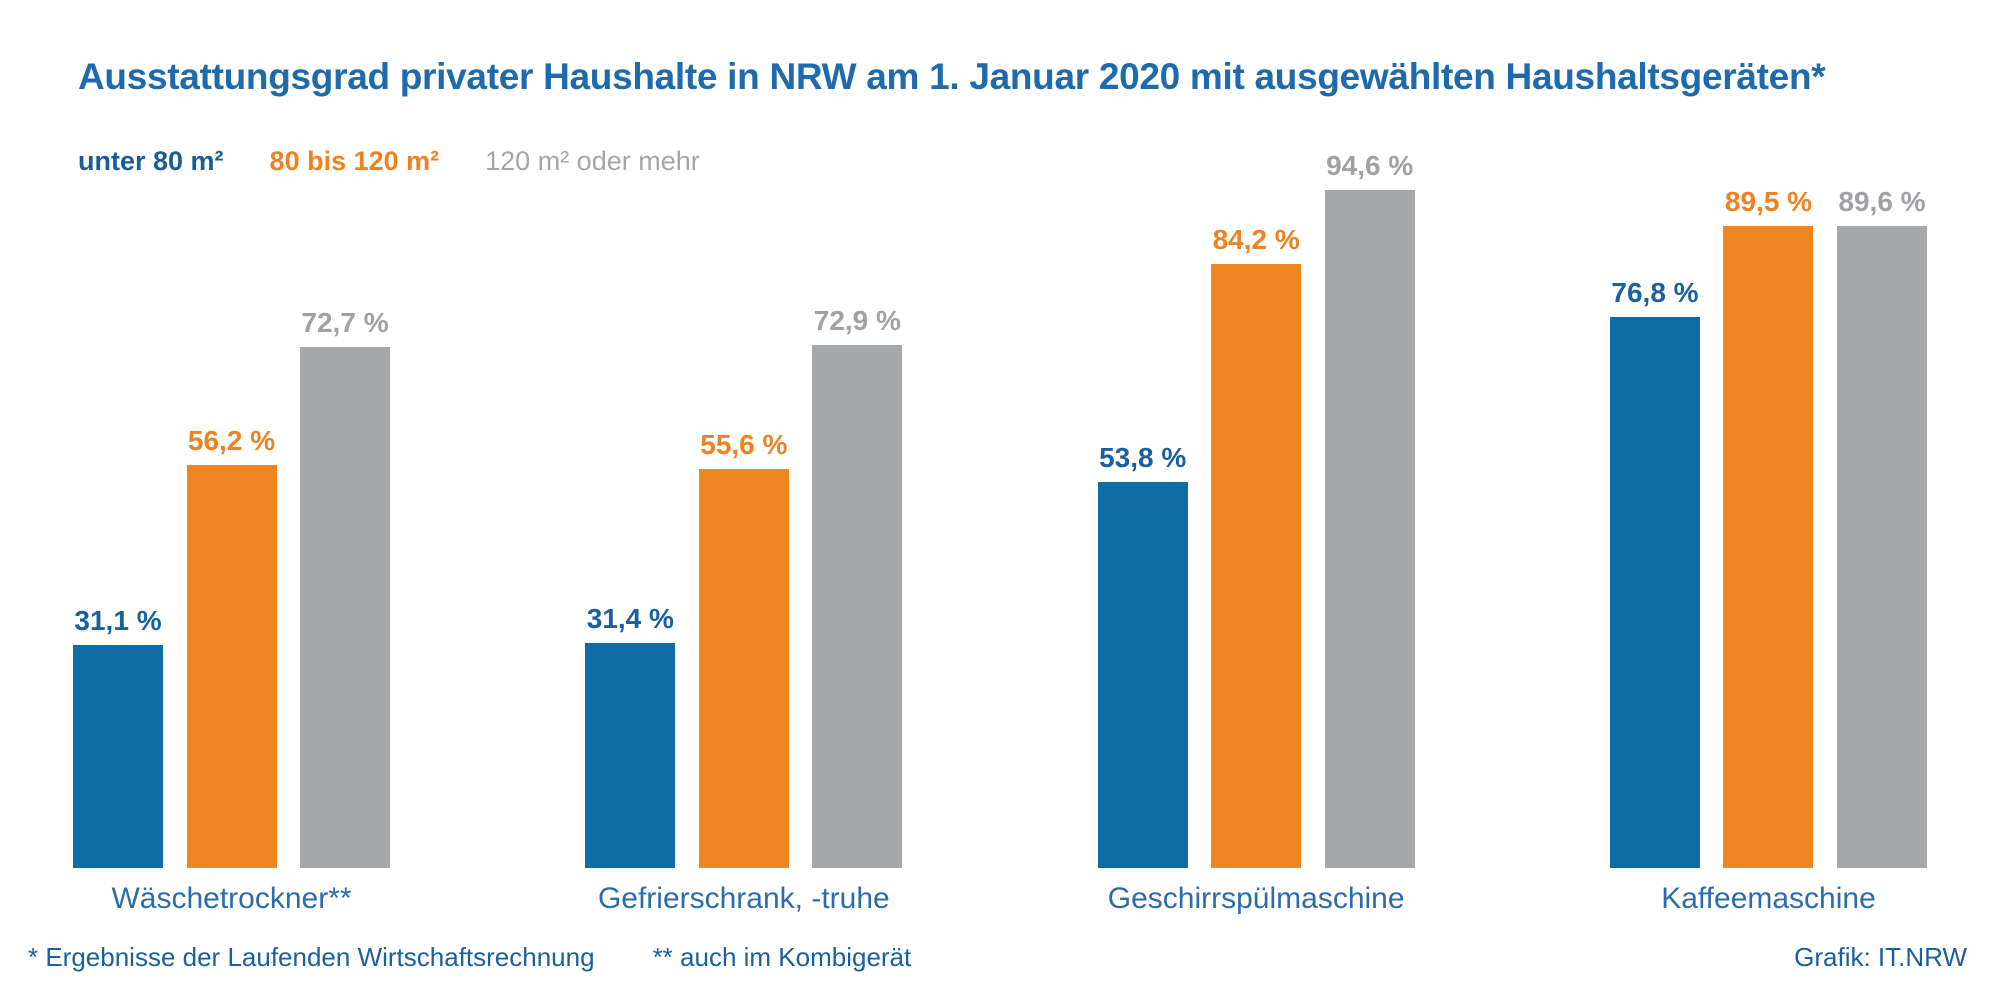 This screenshot has height=1000, width=2000. What do you see at coordinates (1256, 240) in the screenshot?
I see `bar-value-label: 84,2 %` at bounding box center [1256, 240].